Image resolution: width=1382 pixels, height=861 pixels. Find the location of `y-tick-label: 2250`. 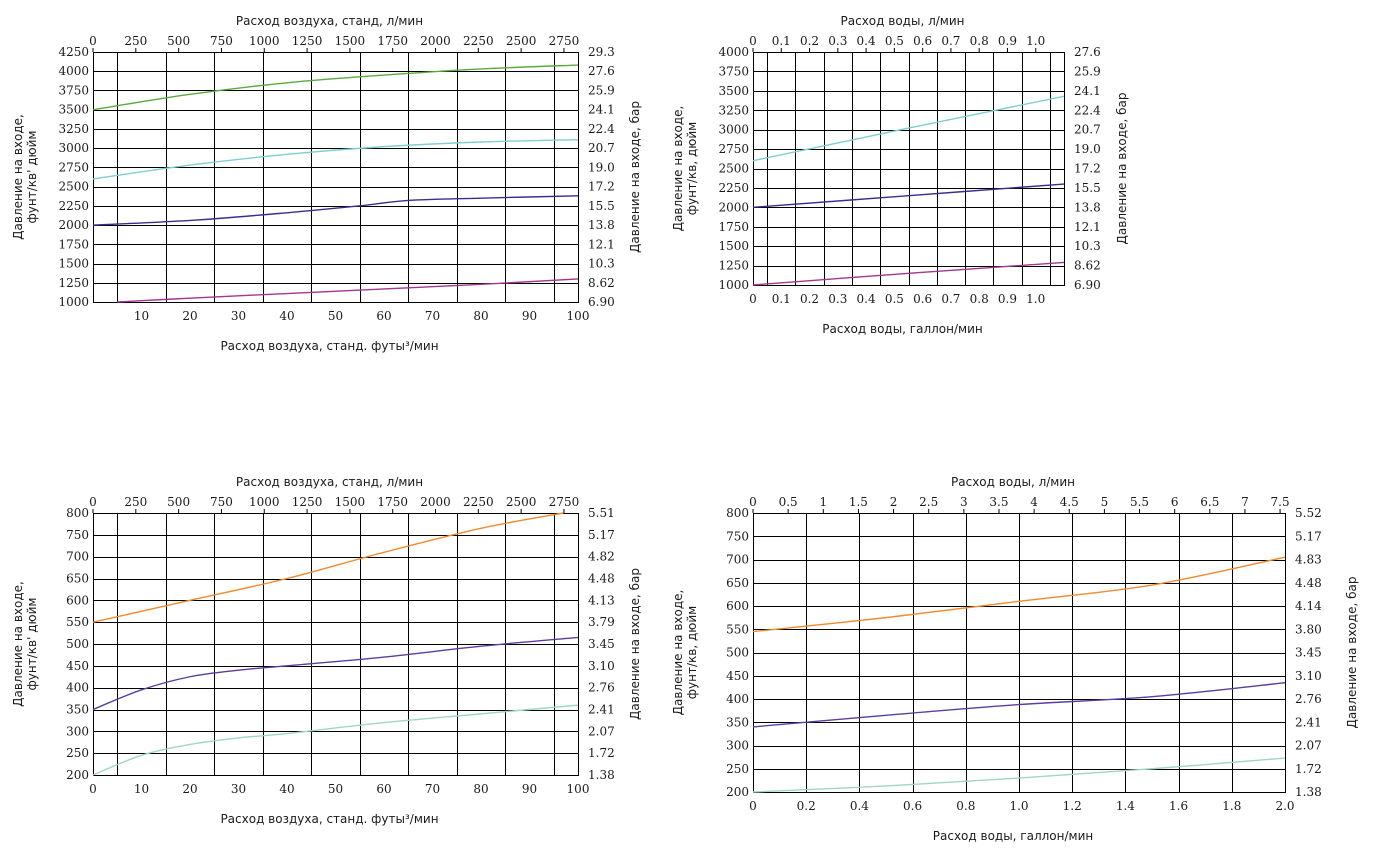

y-tick-label: 2250 is located at coordinates (73, 206).